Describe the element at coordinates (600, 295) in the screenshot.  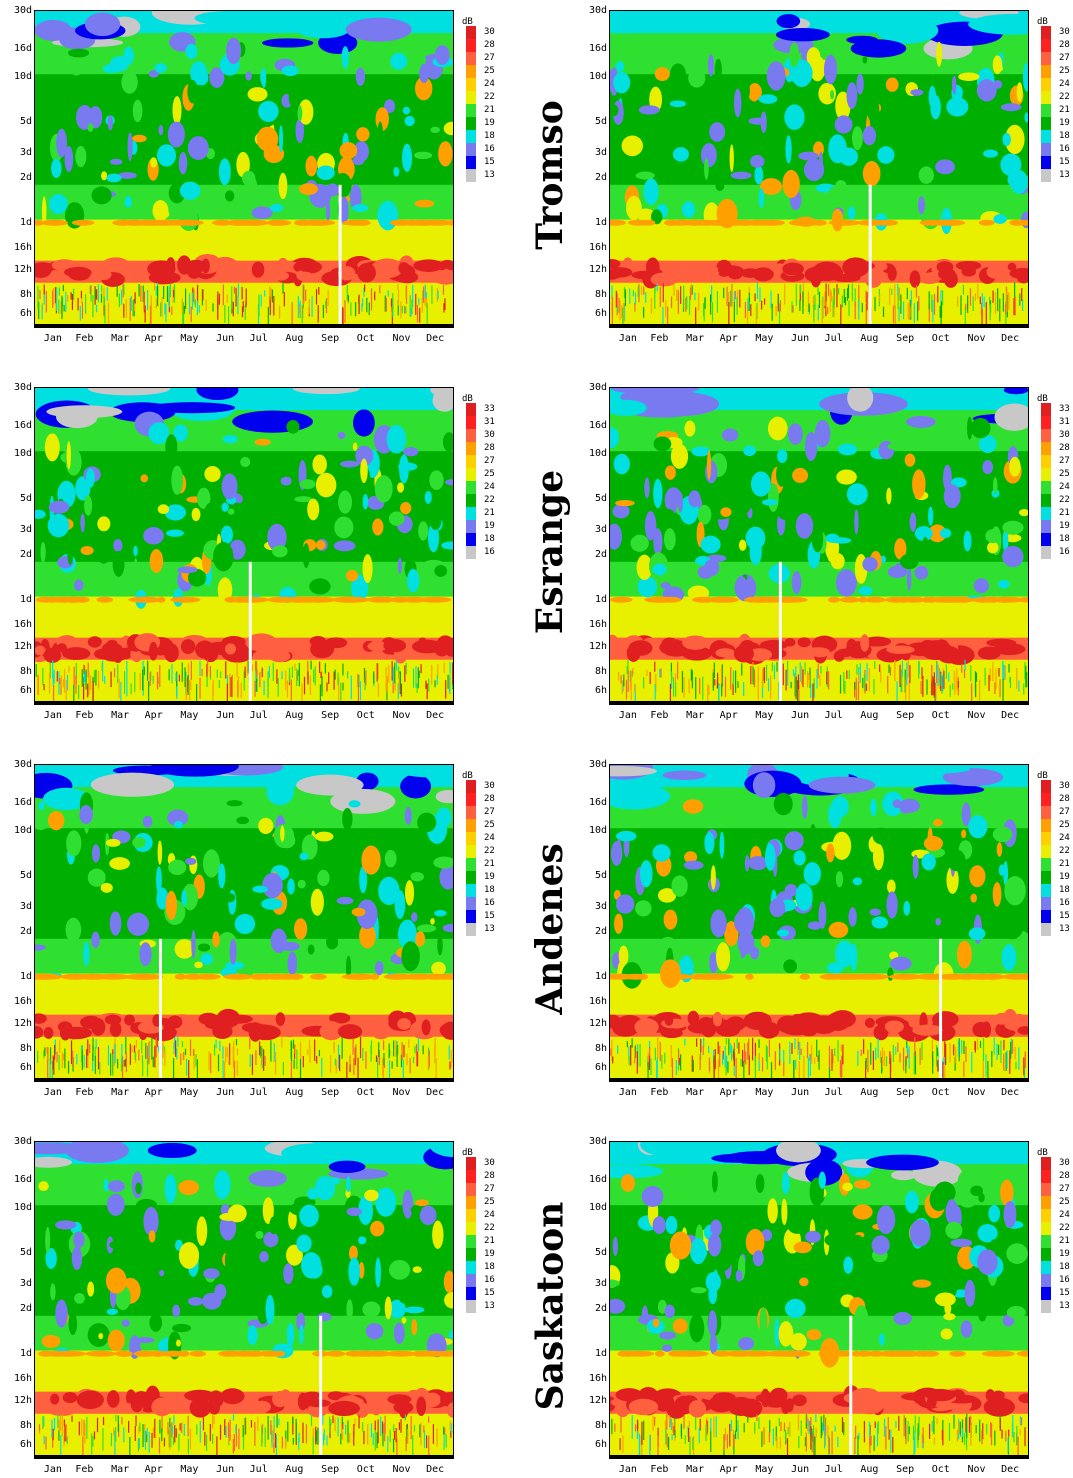
I see `y-tick-label: 8h` at that location.